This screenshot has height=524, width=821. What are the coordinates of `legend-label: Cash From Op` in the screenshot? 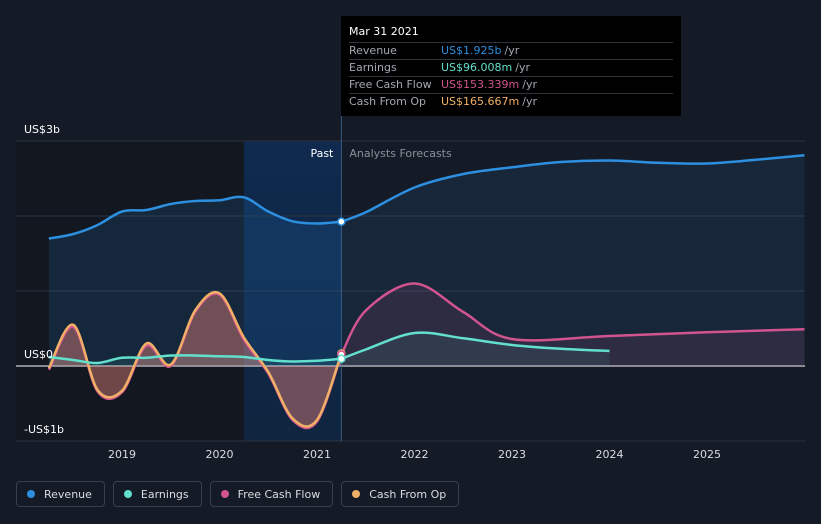 It's located at (408, 494).